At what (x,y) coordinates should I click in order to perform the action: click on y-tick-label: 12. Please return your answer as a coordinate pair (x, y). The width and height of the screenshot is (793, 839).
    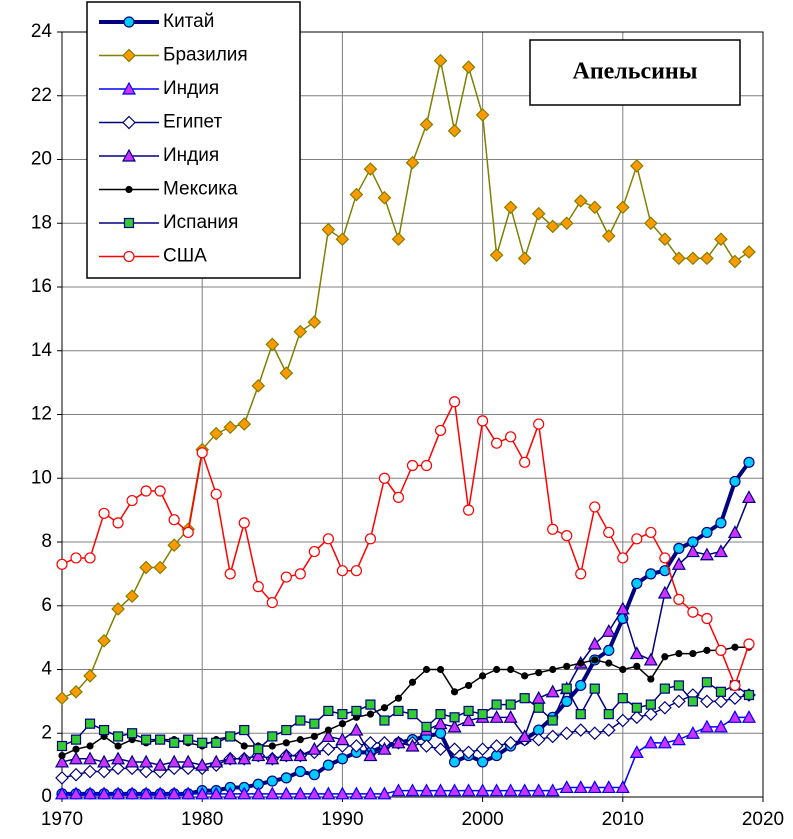
    Looking at the image, I should click on (41, 414).